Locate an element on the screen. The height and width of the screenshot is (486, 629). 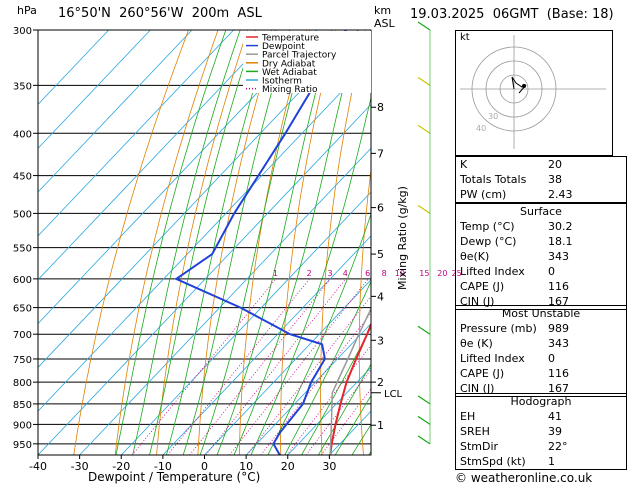
pw-label: PW (cm) is located at coordinates (483, 194).